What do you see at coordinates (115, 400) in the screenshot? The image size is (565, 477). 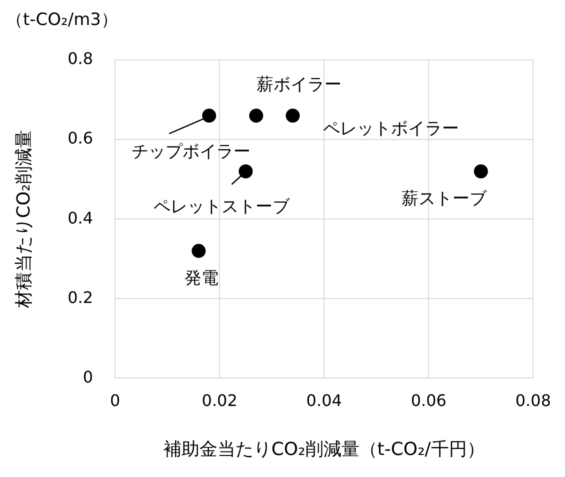 I see `x-tick-label: 0` at bounding box center [115, 400].